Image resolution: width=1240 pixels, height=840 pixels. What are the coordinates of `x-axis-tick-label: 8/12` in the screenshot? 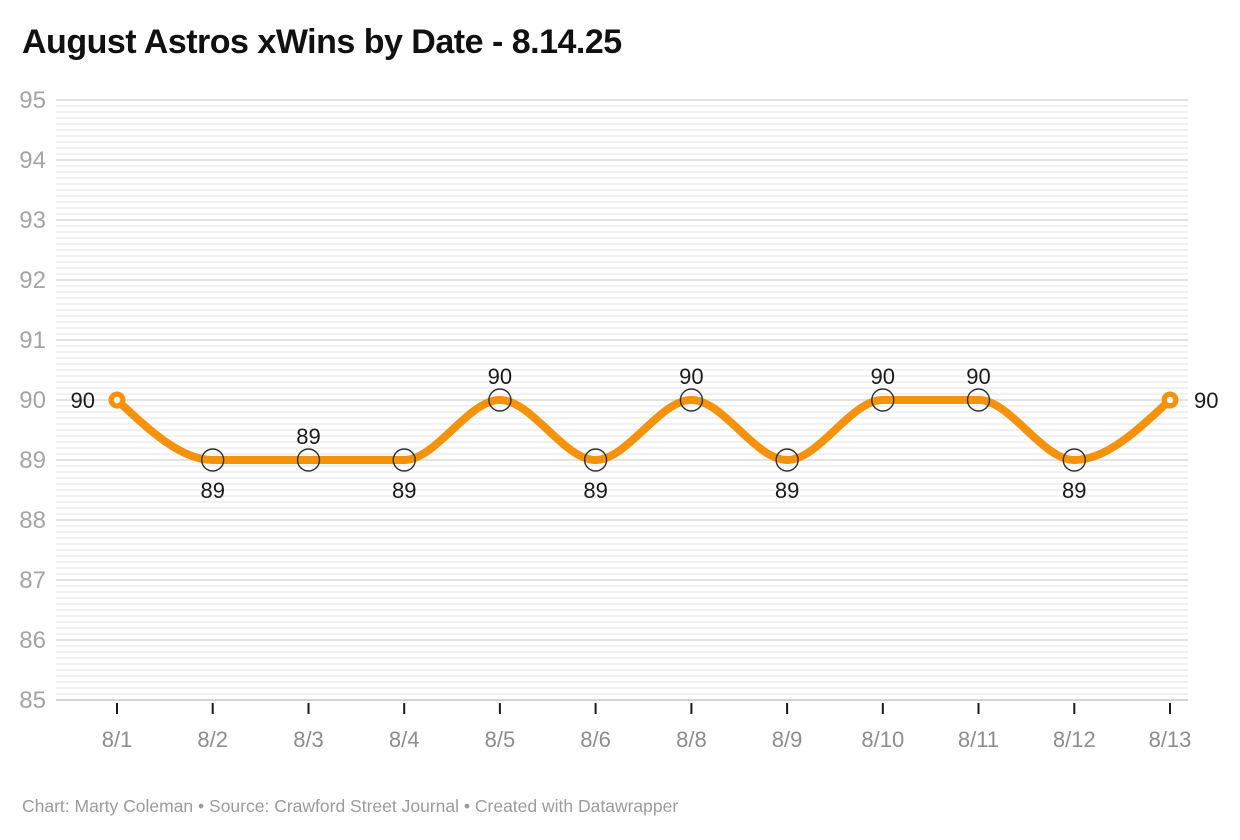 It's located at (1074, 739).